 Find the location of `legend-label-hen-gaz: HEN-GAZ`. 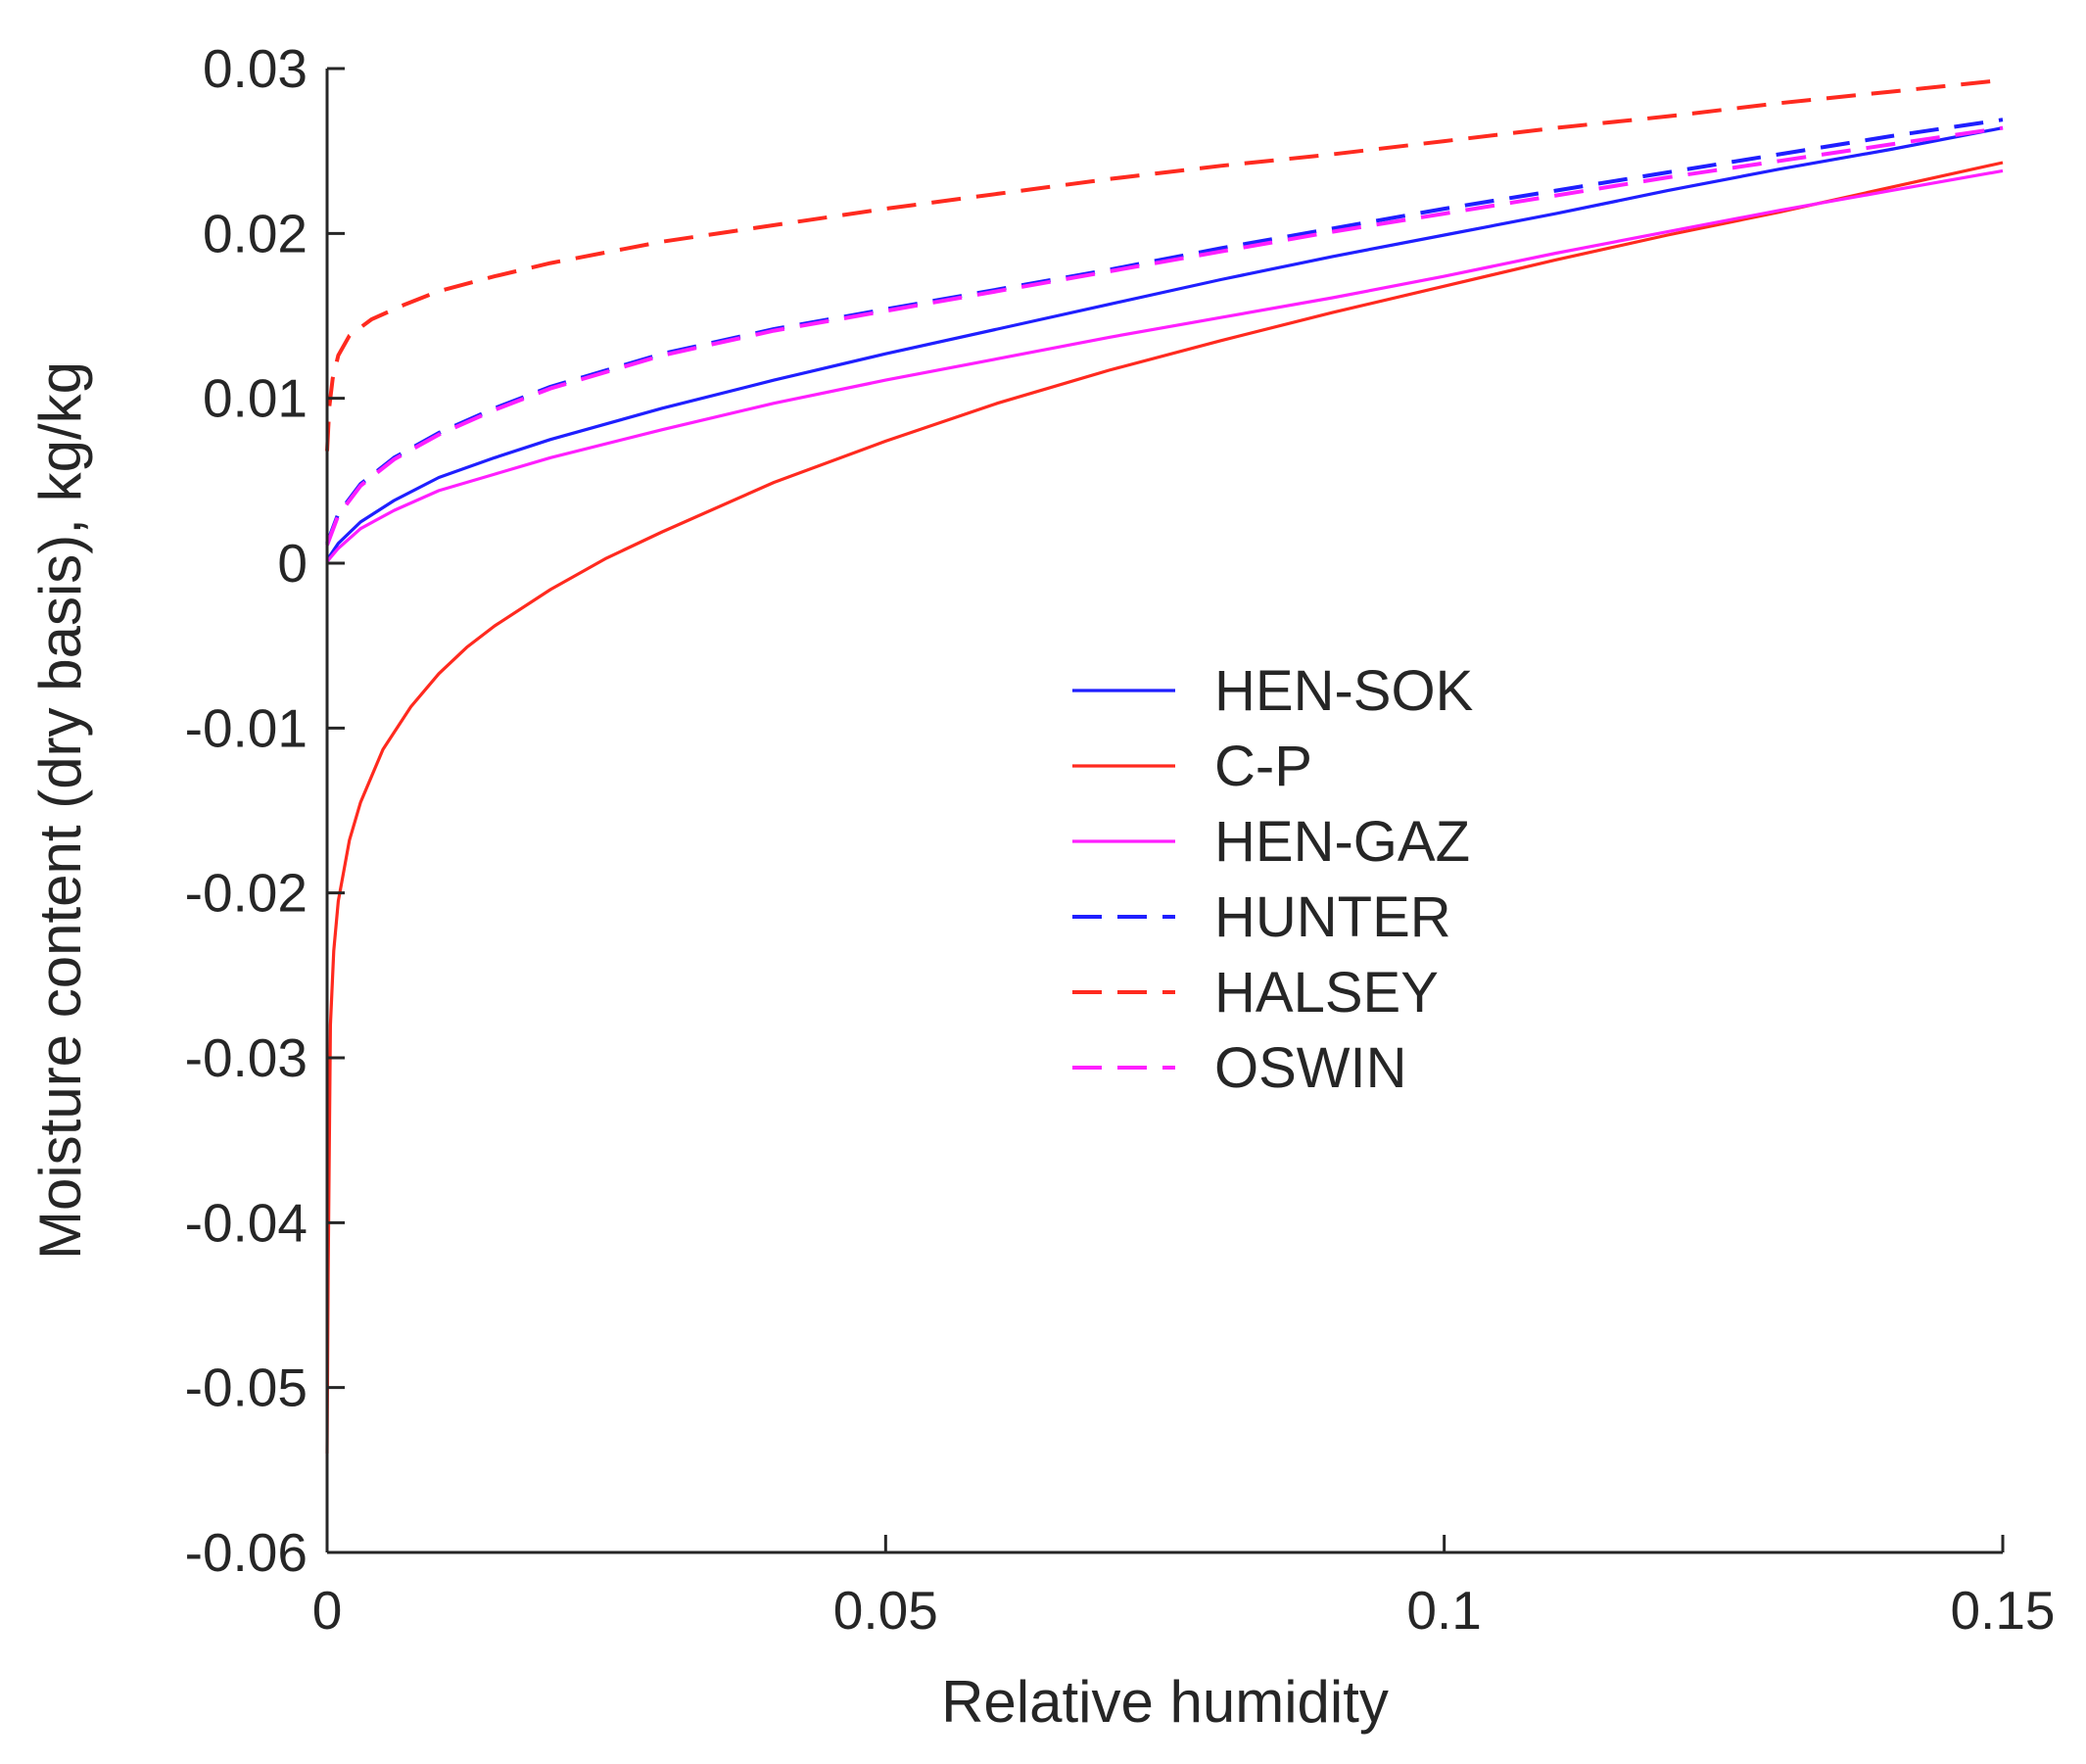

legend-label-hen-gaz: HEN-GAZ is located at coordinates (1342, 842).